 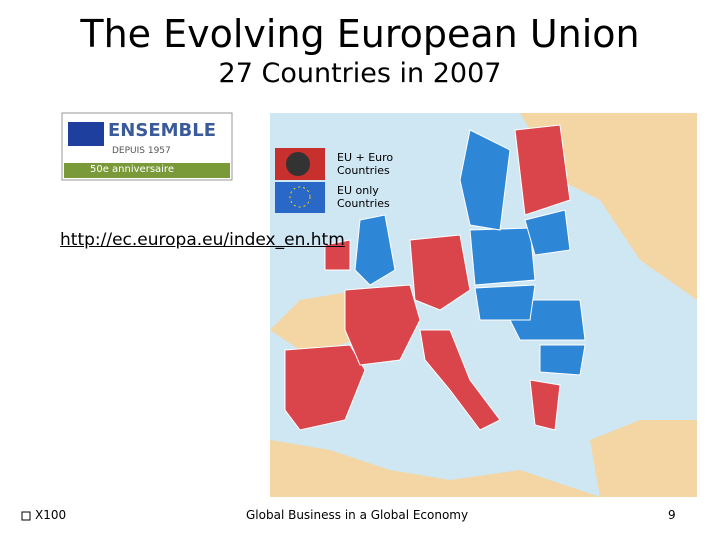 I want to click on map-central, so click(x=505, y=302).